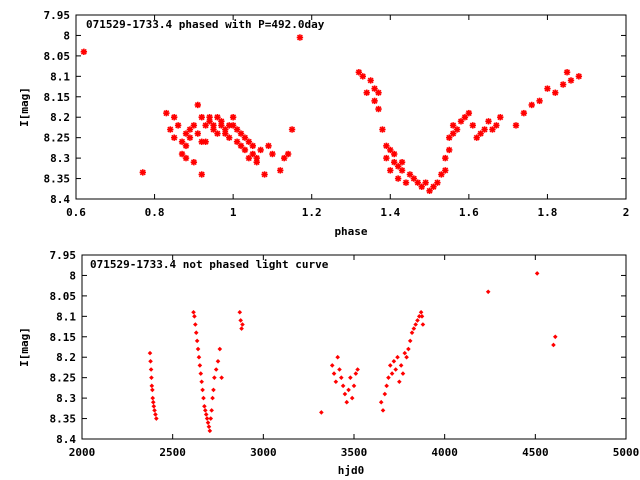  Describe the element at coordinates (66, 316) in the screenshot. I see `y-tick-label: 8.1` at that location.